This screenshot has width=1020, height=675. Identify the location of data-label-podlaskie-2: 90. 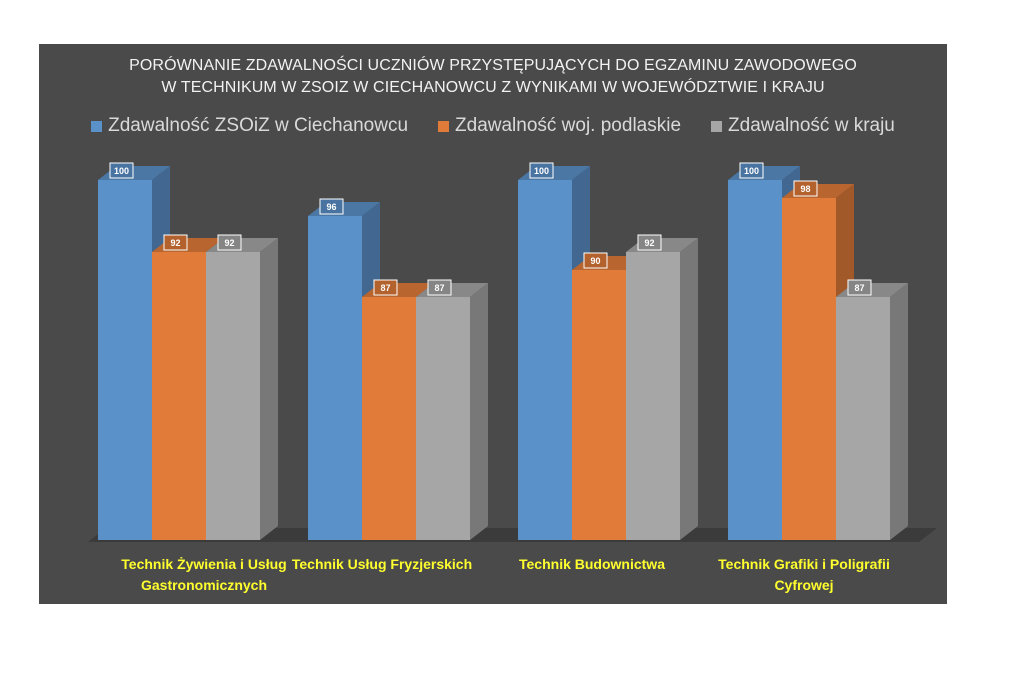
(595, 261).